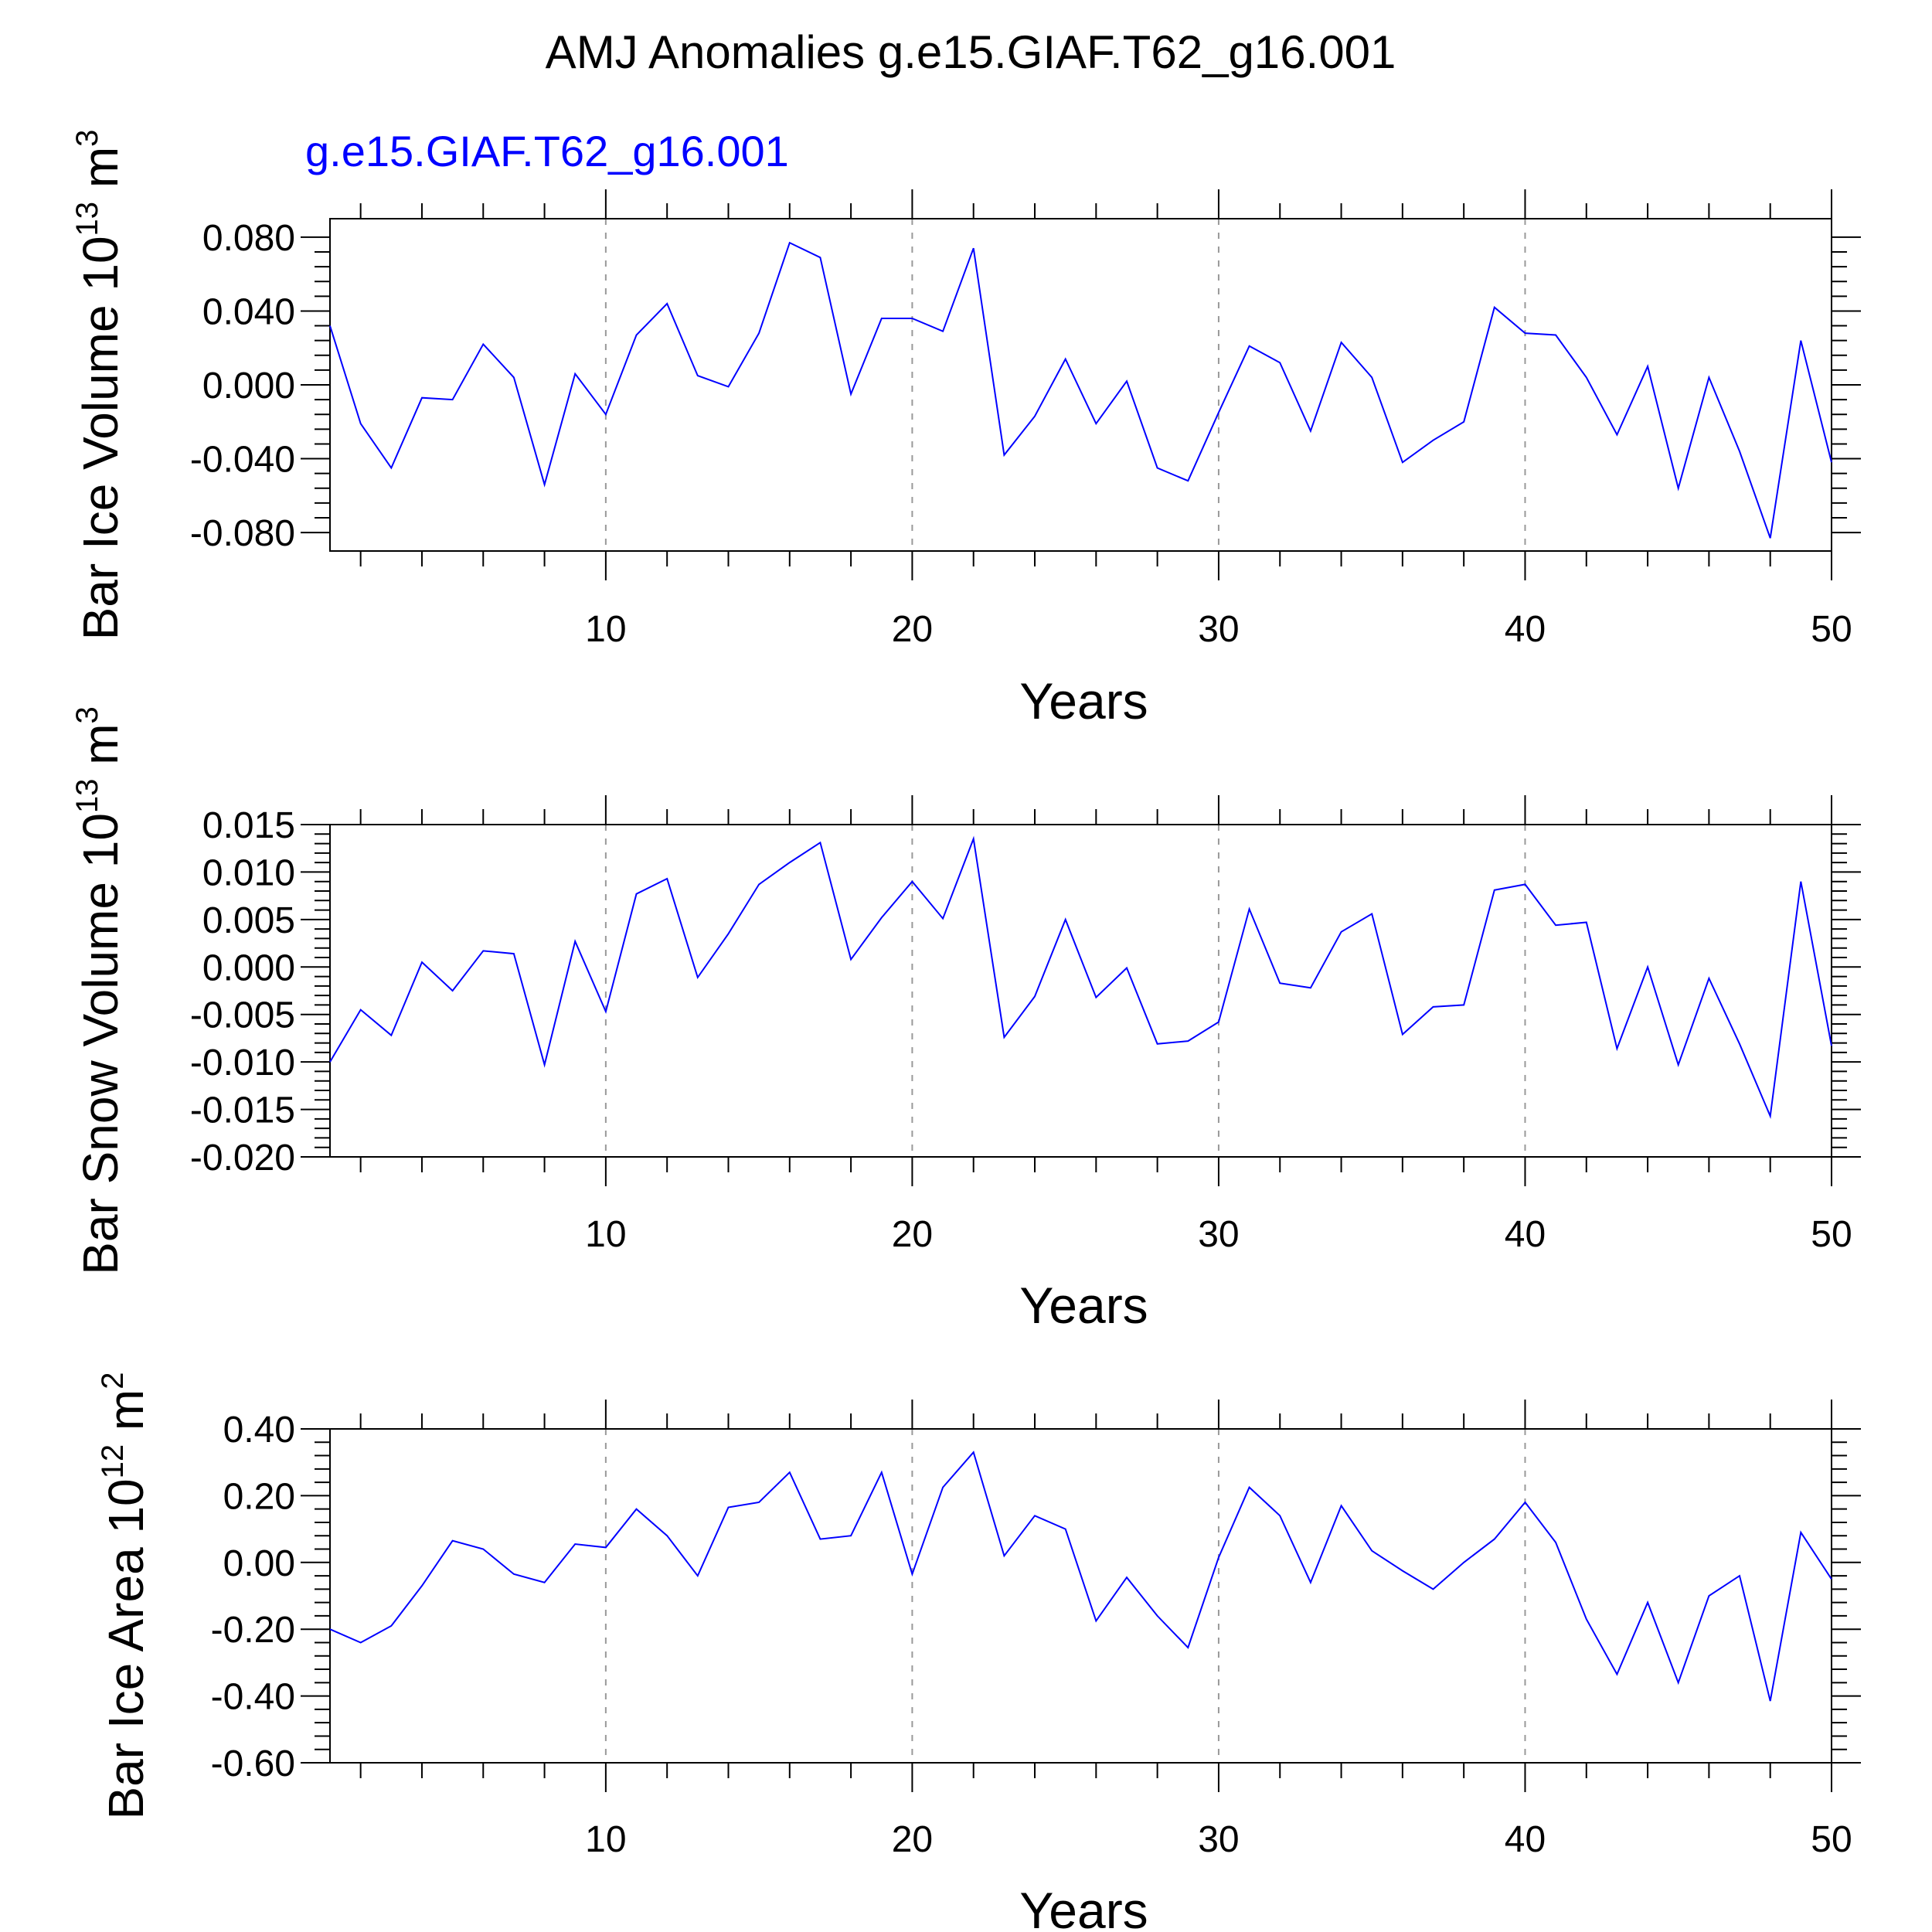 The image size is (1932, 1932). Describe the element at coordinates (1080, 1576) in the screenshot. I see `series-line-ice-area` at that location.